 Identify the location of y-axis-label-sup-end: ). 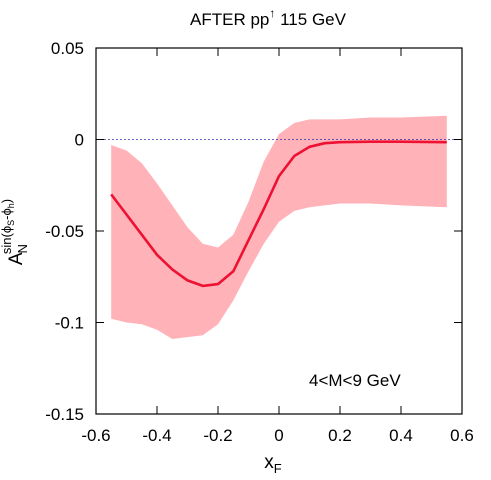
(7, 201).